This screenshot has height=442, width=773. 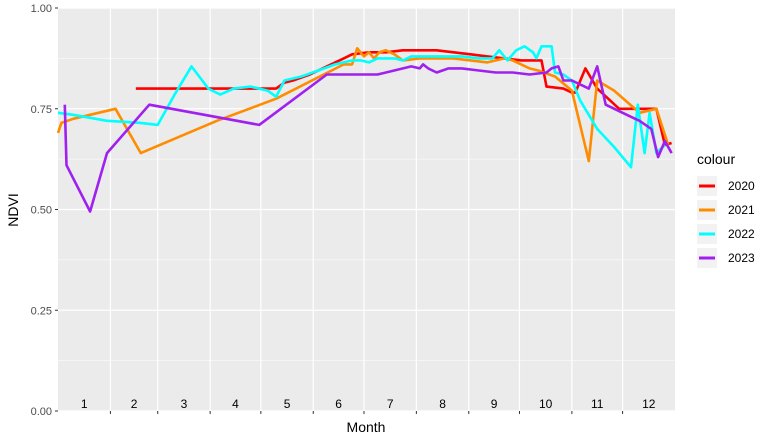 What do you see at coordinates (184, 404) in the screenshot?
I see `month-label: 3` at bounding box center [184, 404].